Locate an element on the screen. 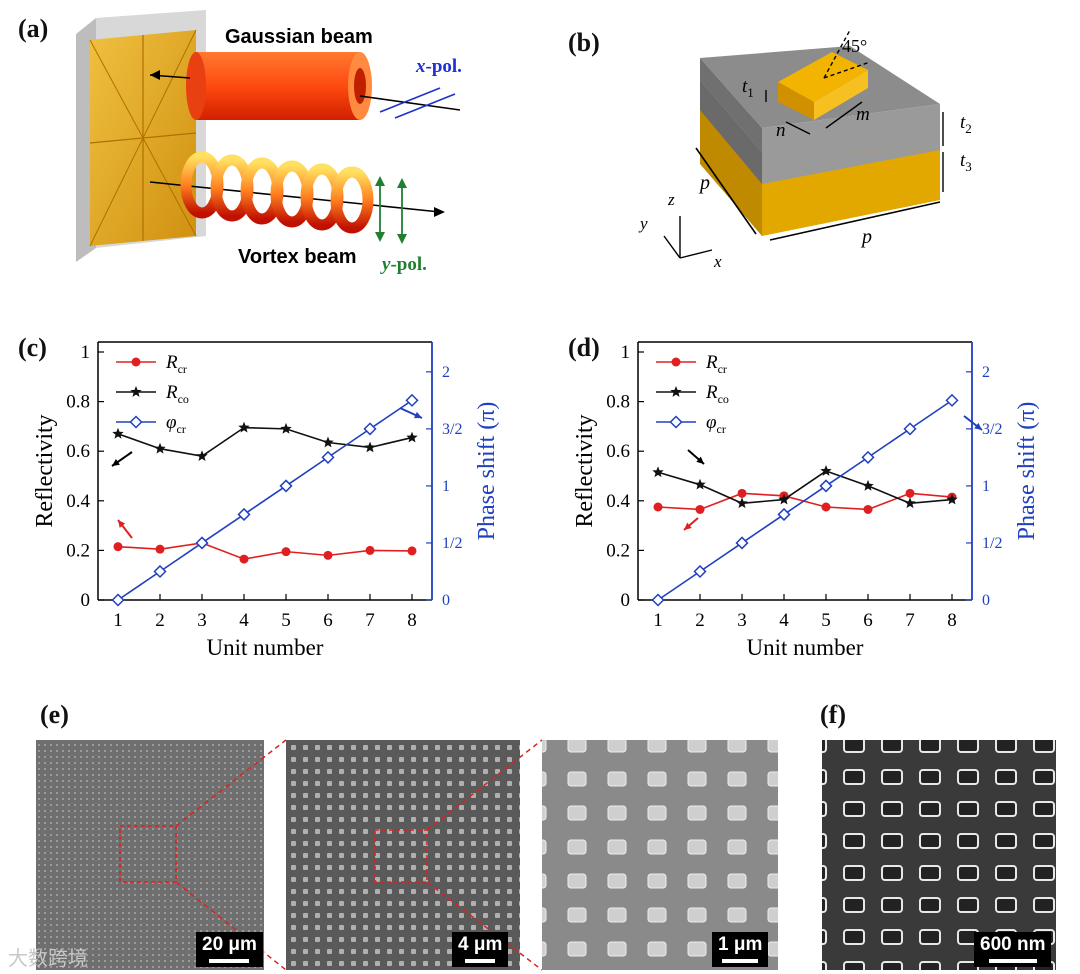  arrow-rcr-left-head is located at coordinates (122, 524).